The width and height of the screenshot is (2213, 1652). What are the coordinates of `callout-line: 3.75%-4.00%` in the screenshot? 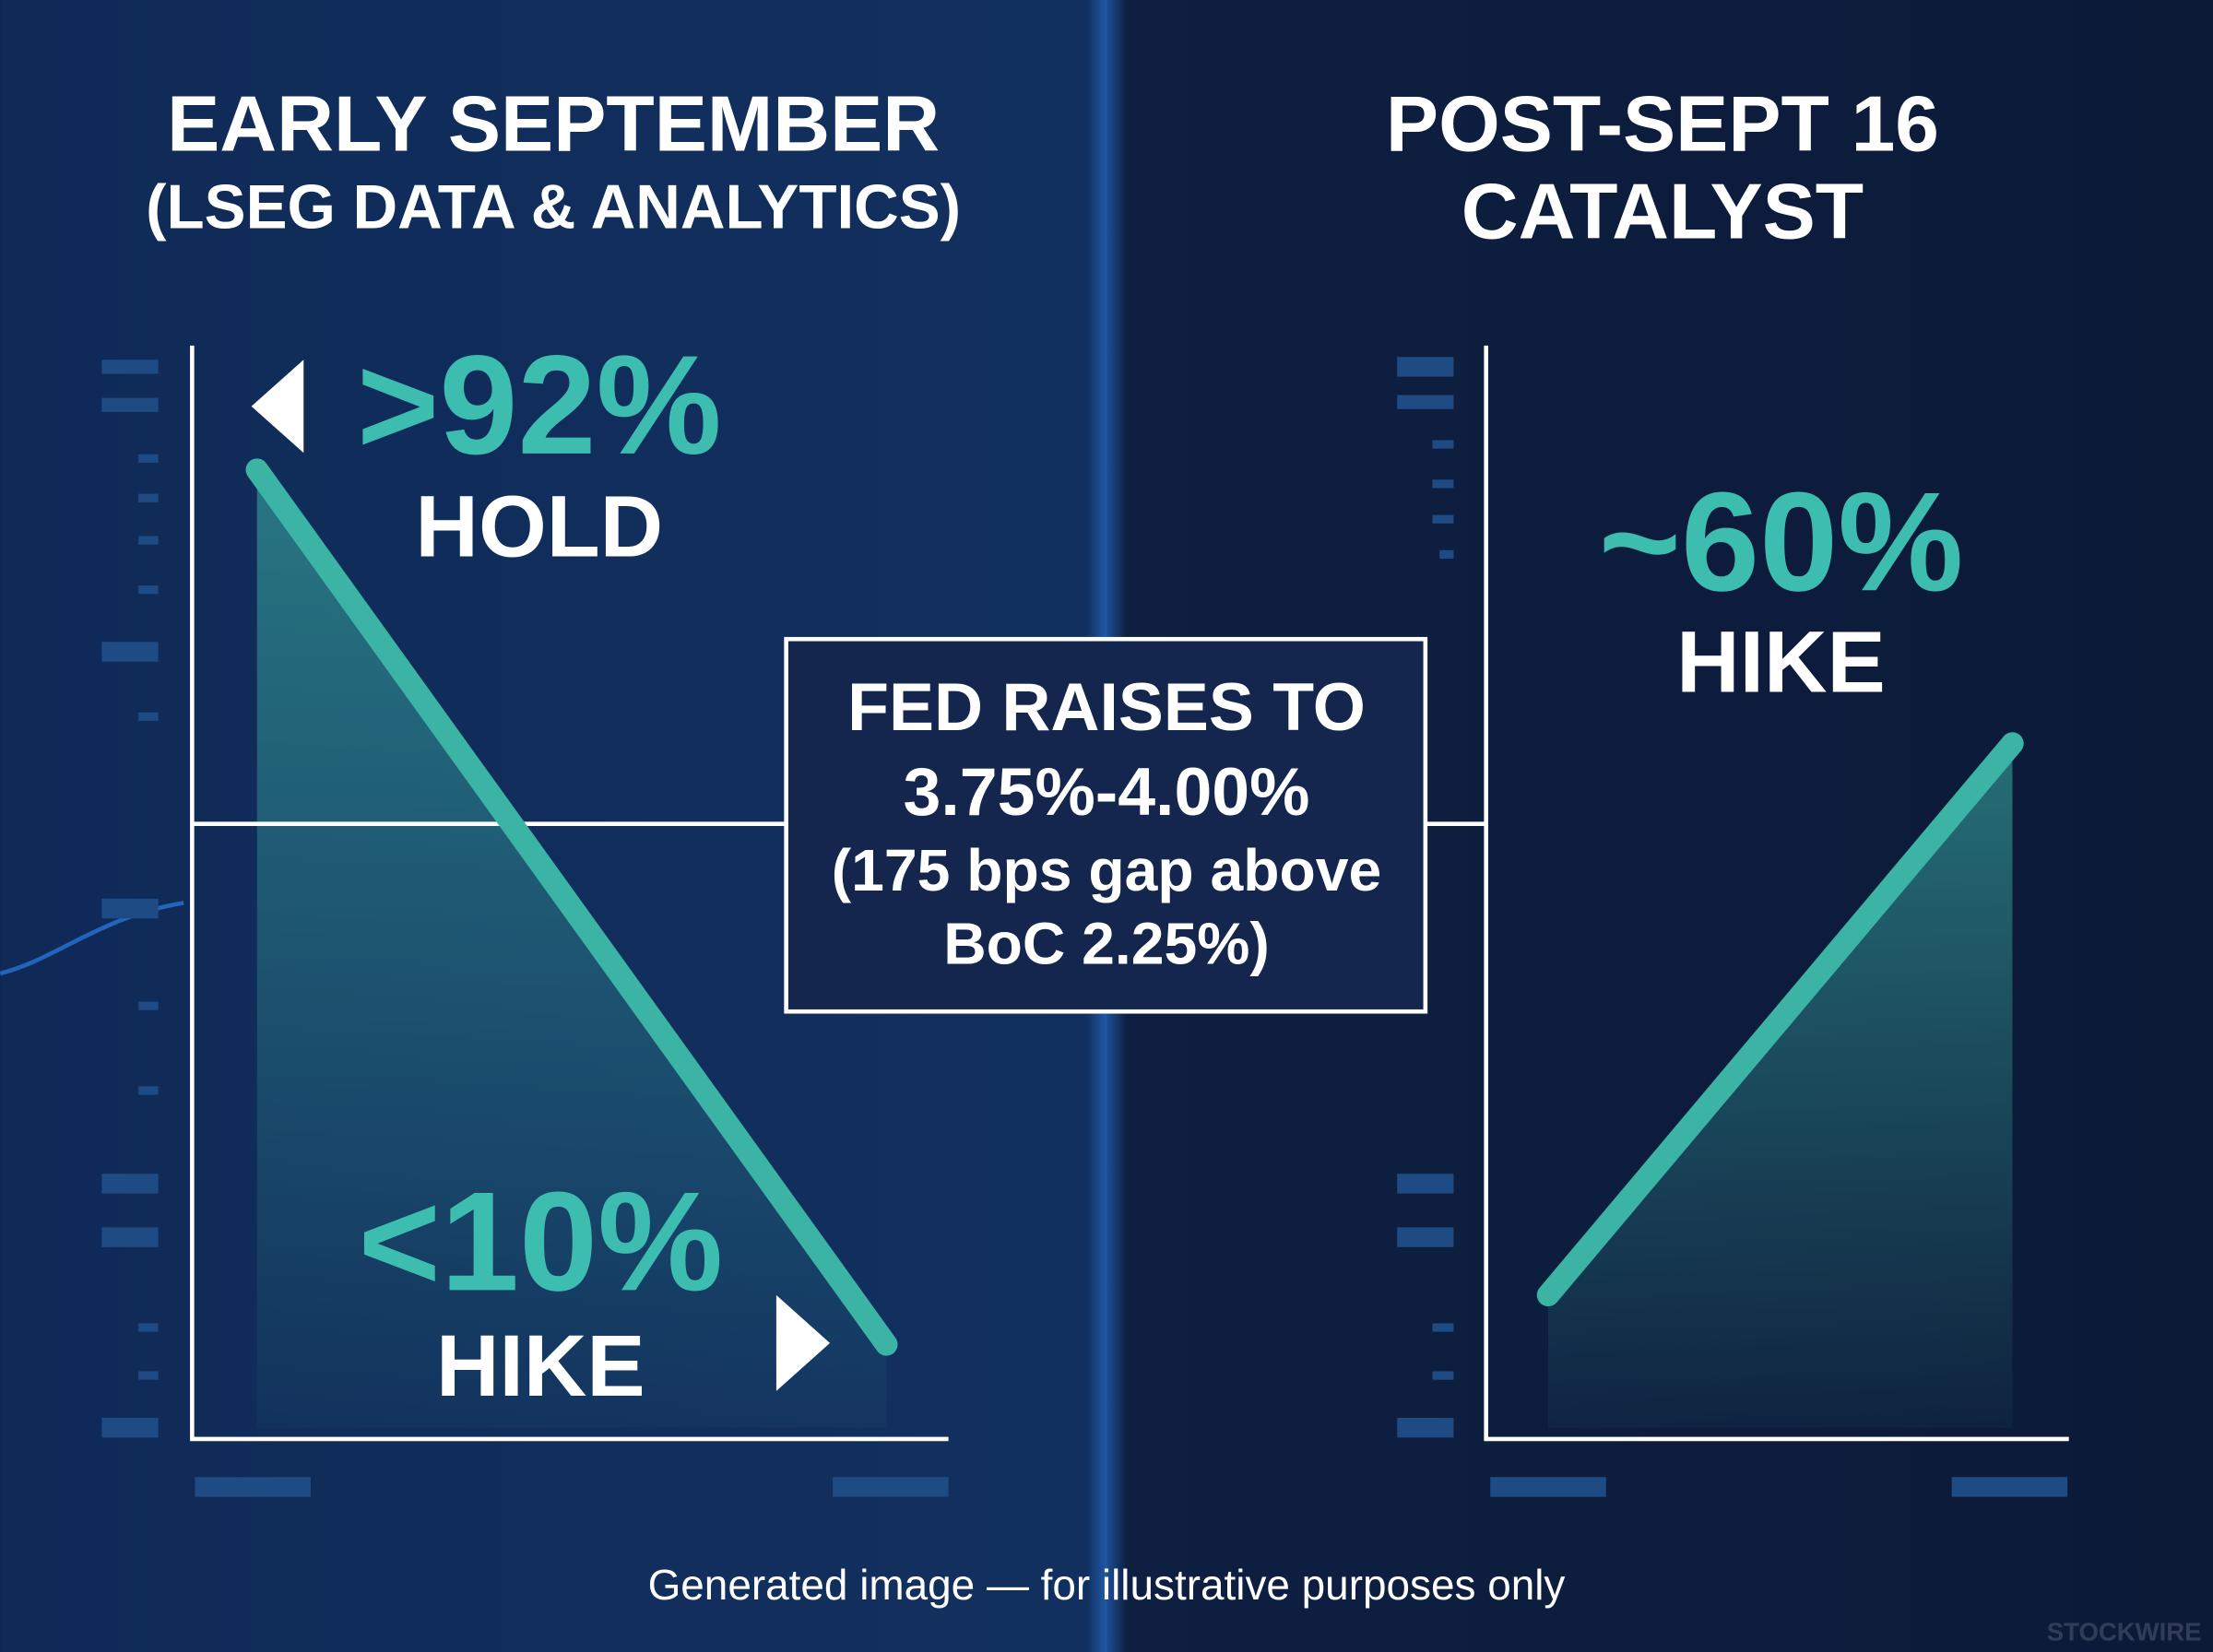 It's located at (1107, 792).